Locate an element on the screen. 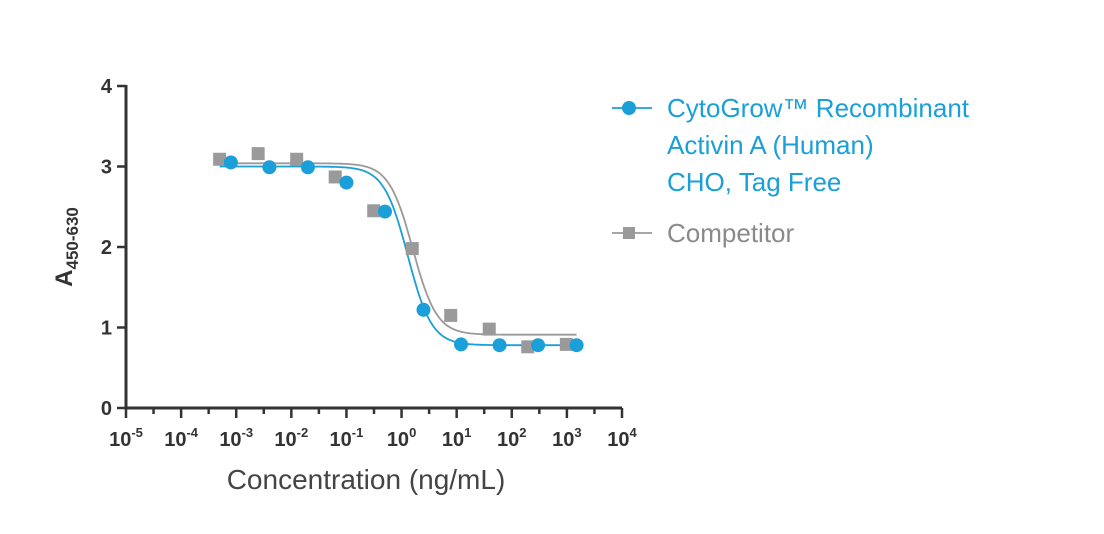 This screenshot has height=534, width=1104. x-tick-label: 10² is located at coordinates (511, 438).